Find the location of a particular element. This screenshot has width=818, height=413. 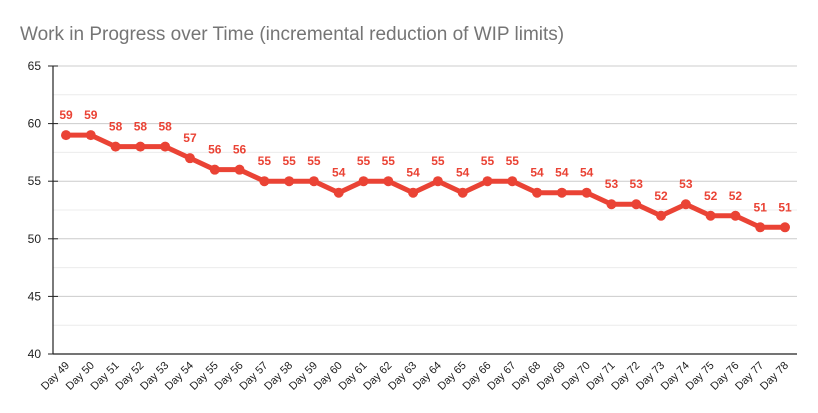

data-label: 57 is located at coordinates (190, 138).